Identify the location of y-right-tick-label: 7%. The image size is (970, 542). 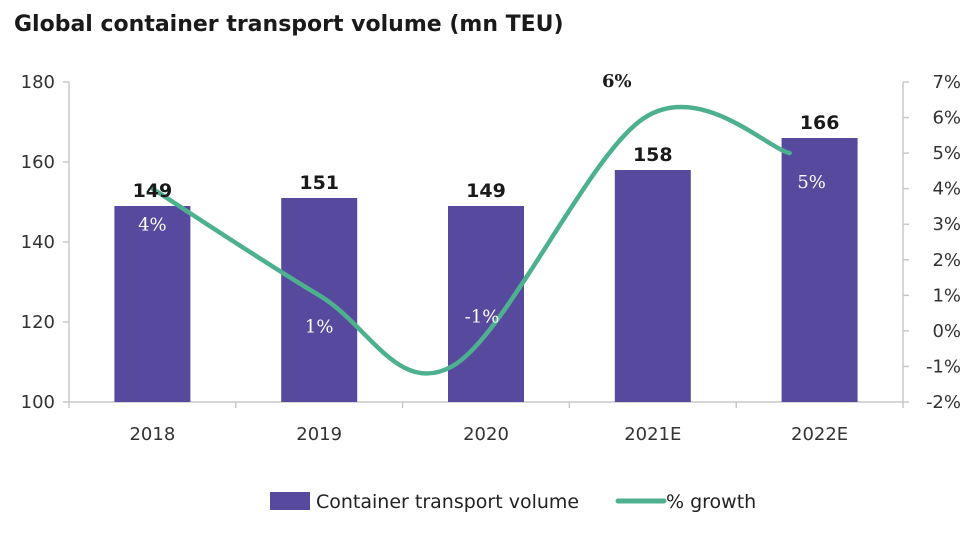
(946, 82).